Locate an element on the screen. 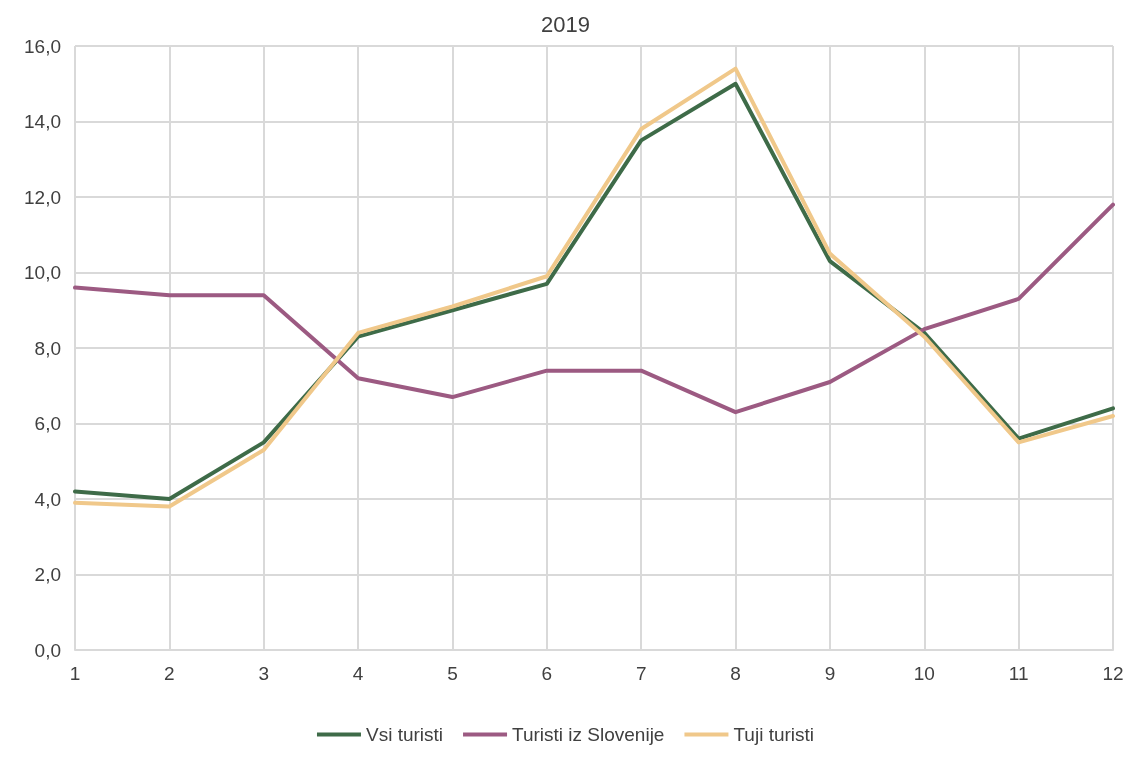 The image size is (1131, 757). x-tick-label: 10 is located at coordinates (924, 673).